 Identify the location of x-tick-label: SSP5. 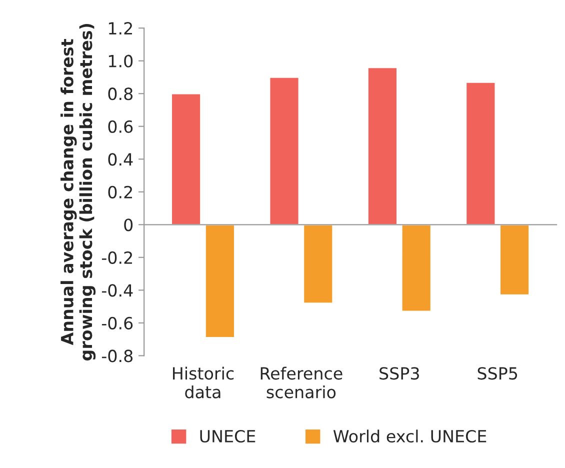
(498, 373).